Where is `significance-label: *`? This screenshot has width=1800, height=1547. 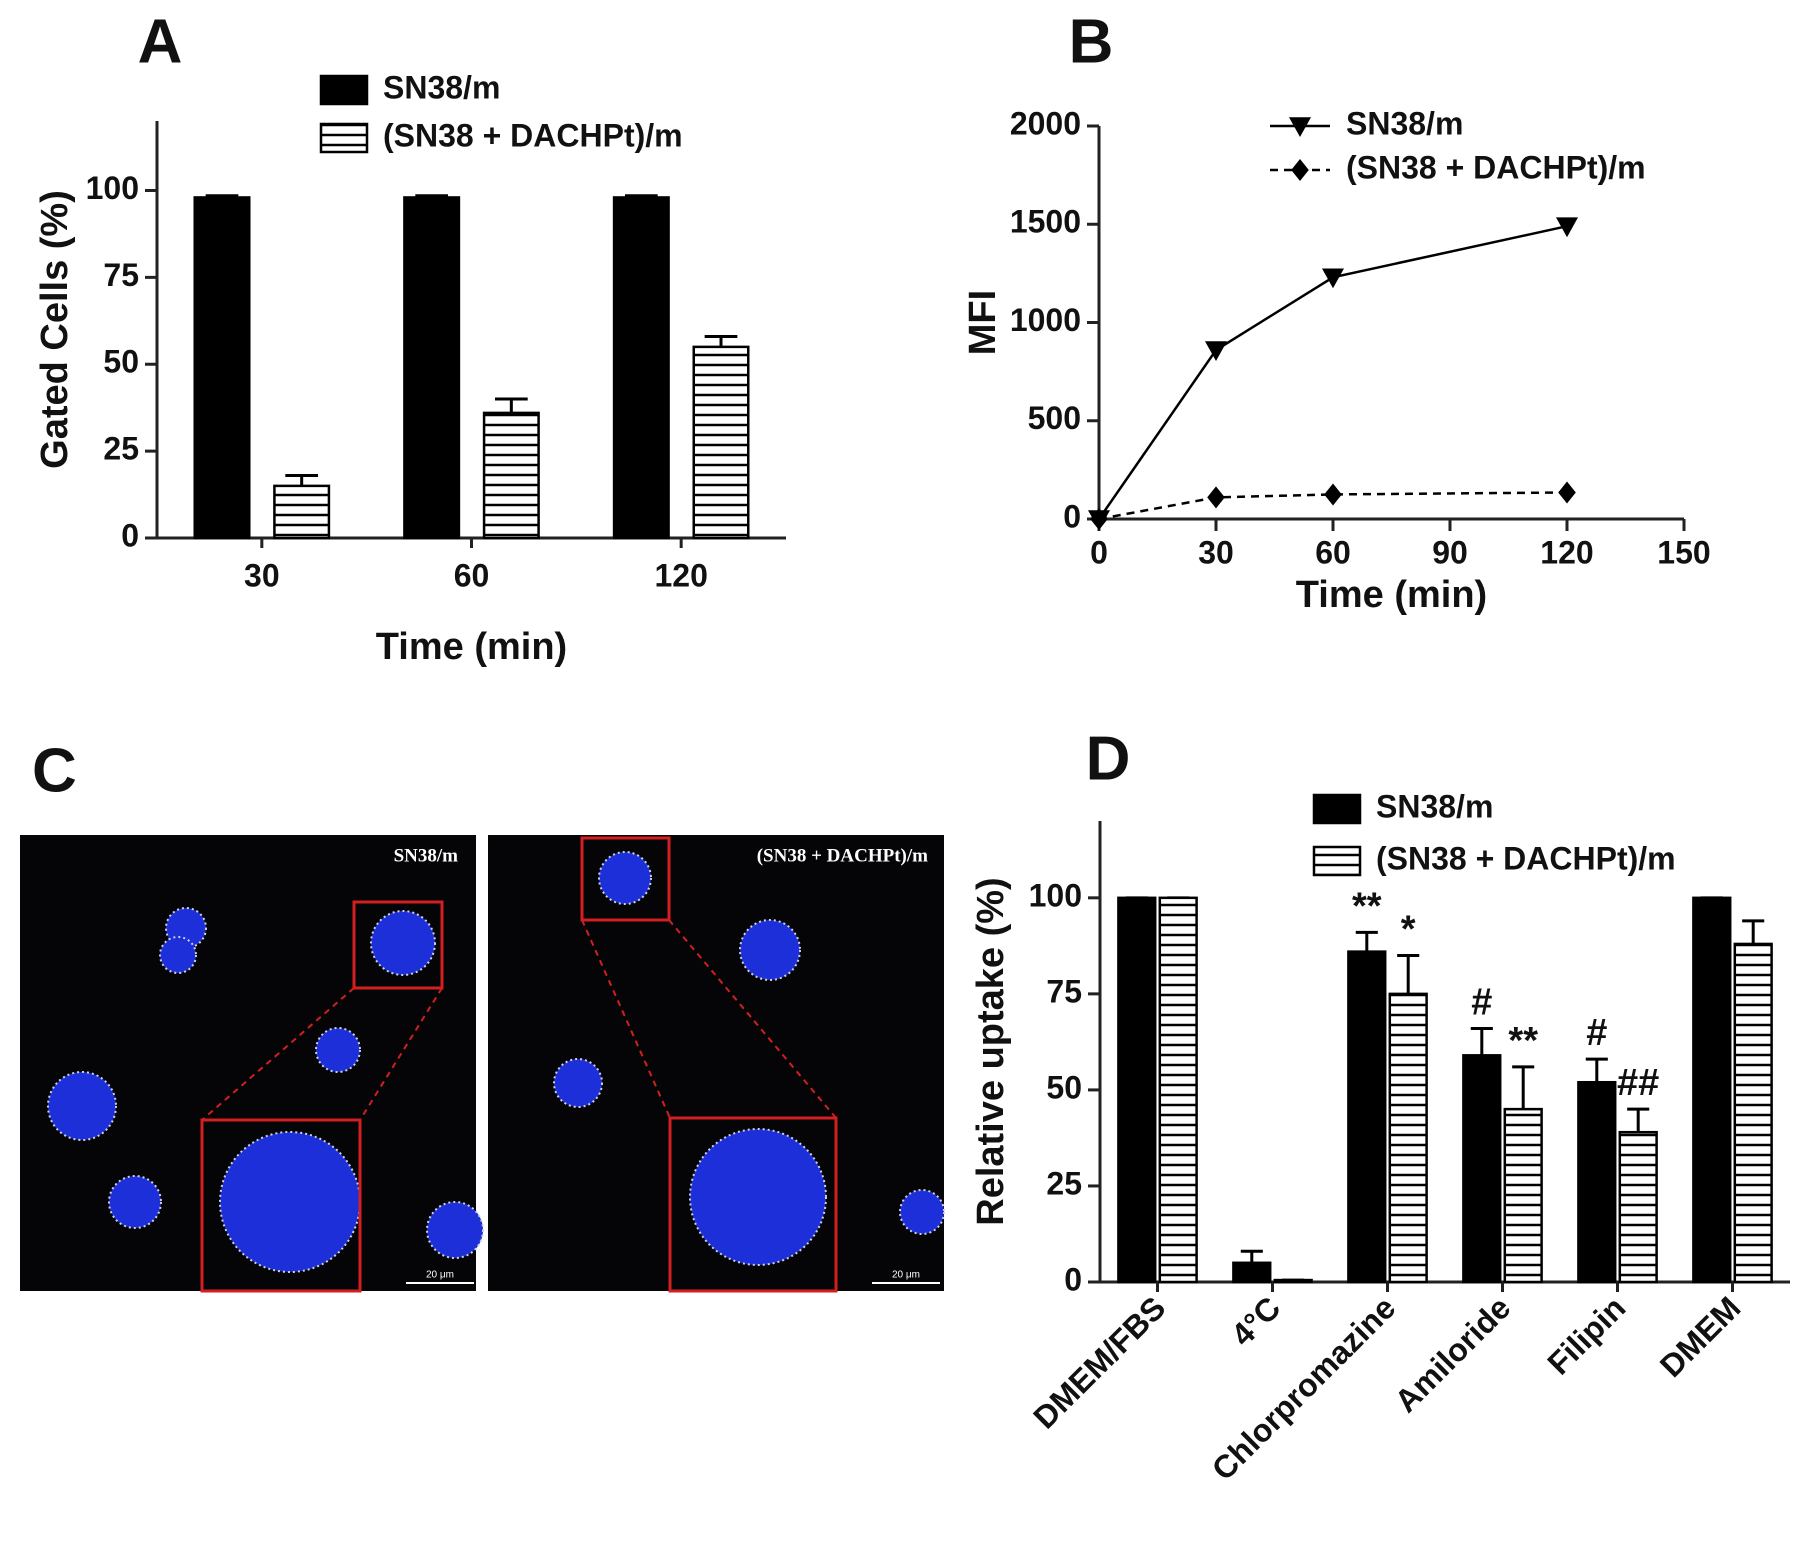 significance-label: * is located at coordinates (1408, 929).